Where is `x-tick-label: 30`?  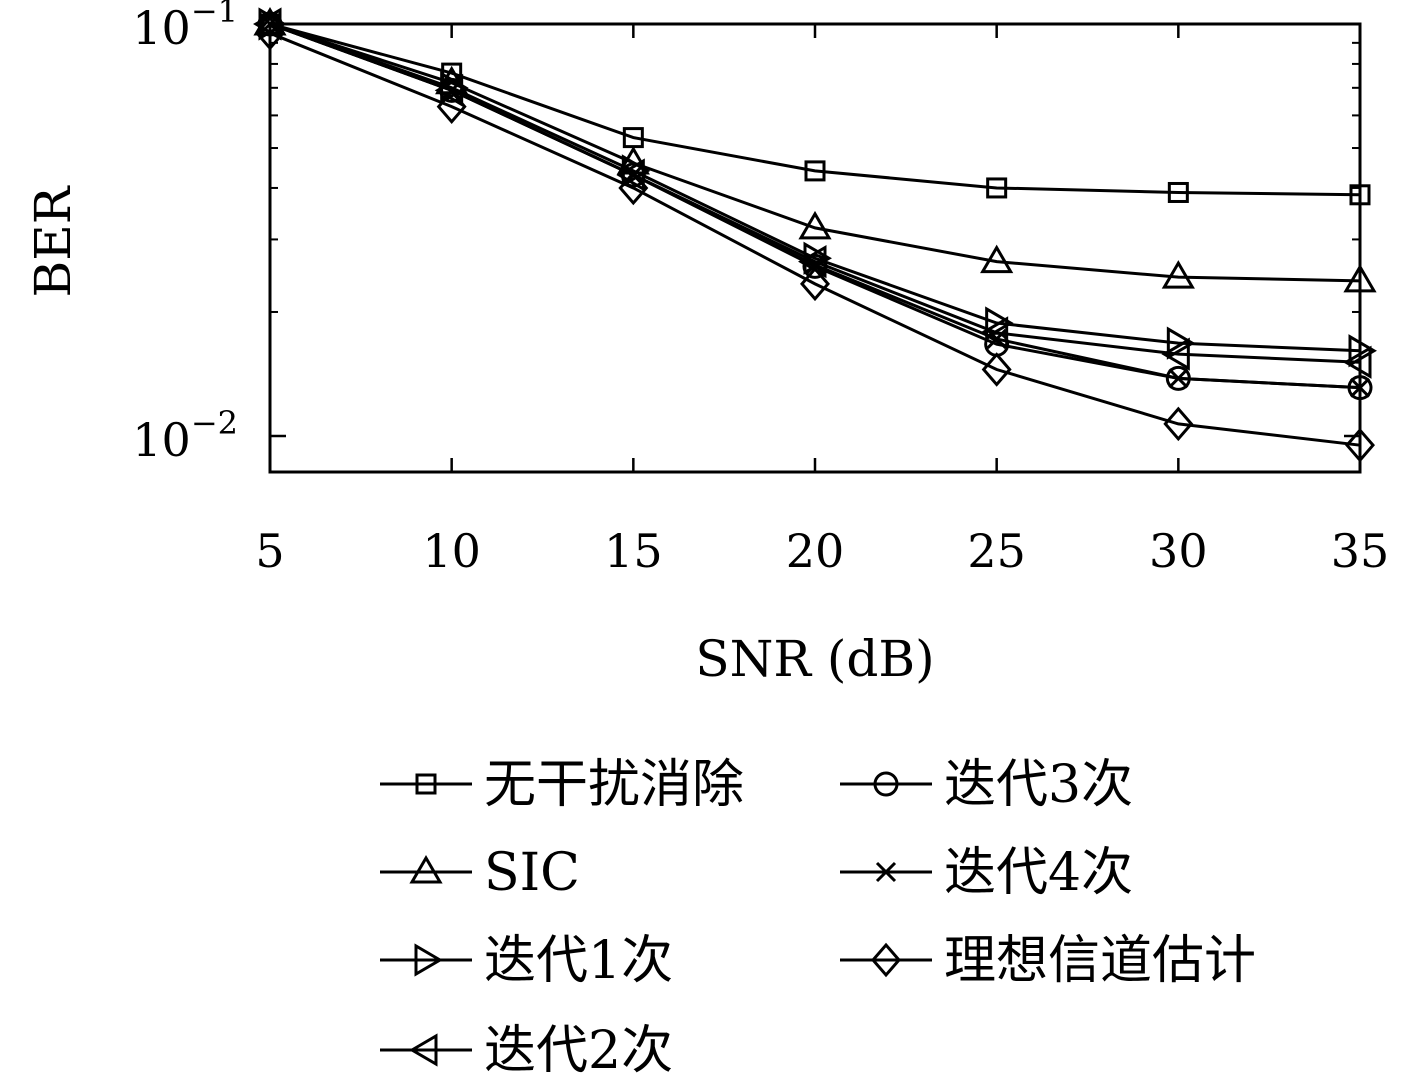 x-tick-label: 30 is located at coordinates (1178, 551).